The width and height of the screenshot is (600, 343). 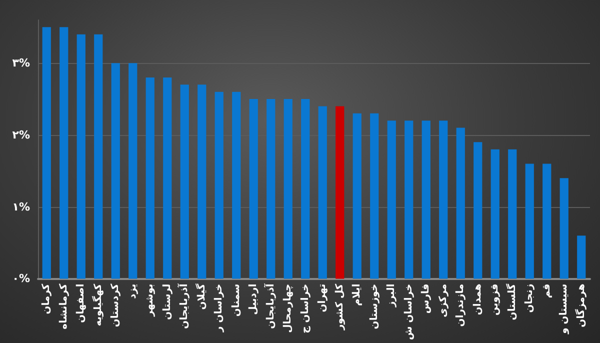 What do you see at coordinates (132, 291) in the screenshot?
I see `x-tick-label: یزد` at bounding box center [132, 291].